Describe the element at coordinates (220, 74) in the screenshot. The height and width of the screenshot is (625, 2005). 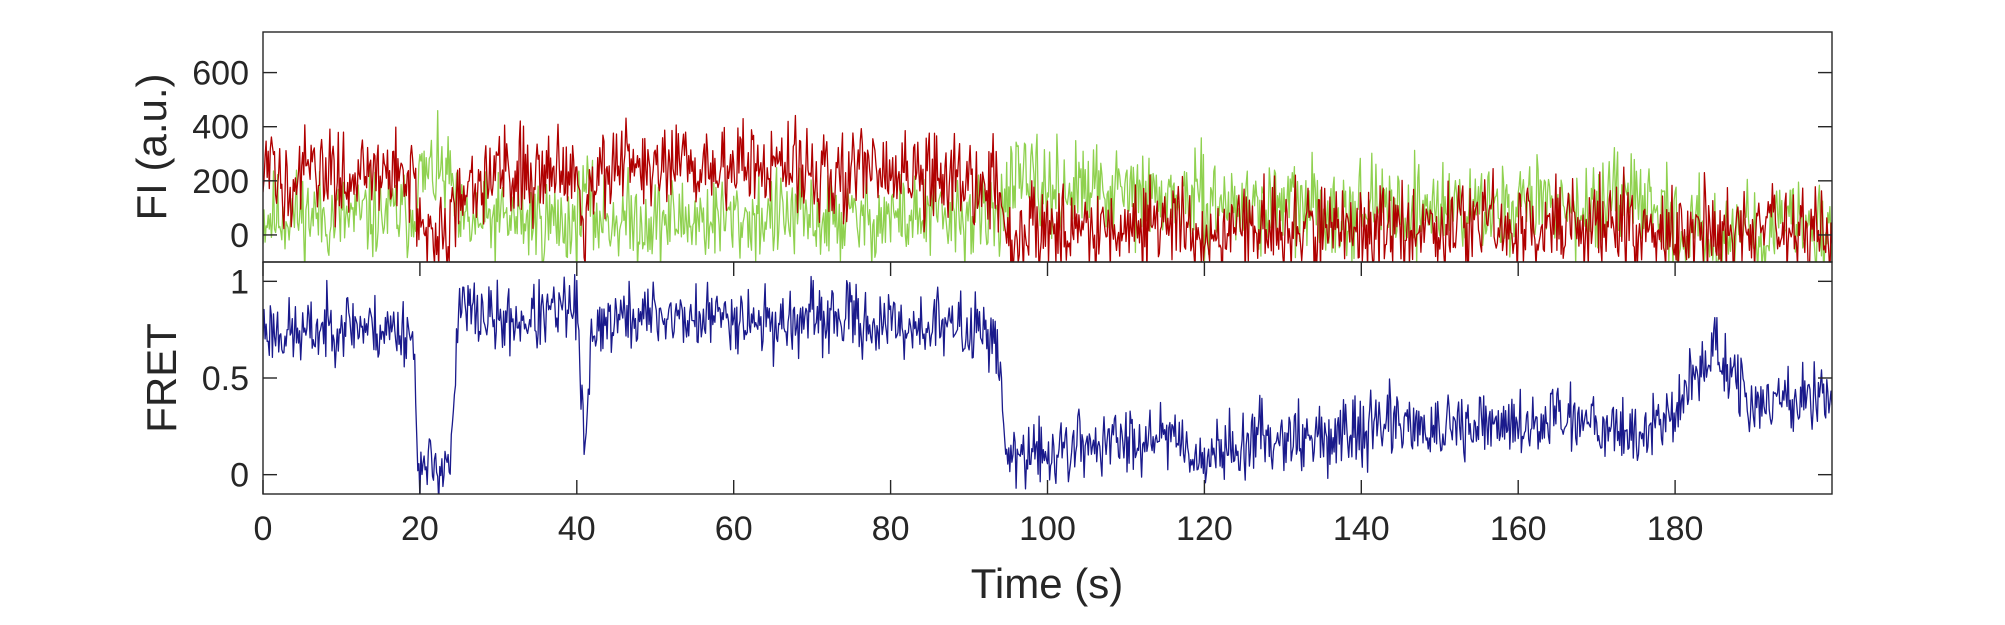
I see `fluorescence-y-tick-label: 600` at that location.